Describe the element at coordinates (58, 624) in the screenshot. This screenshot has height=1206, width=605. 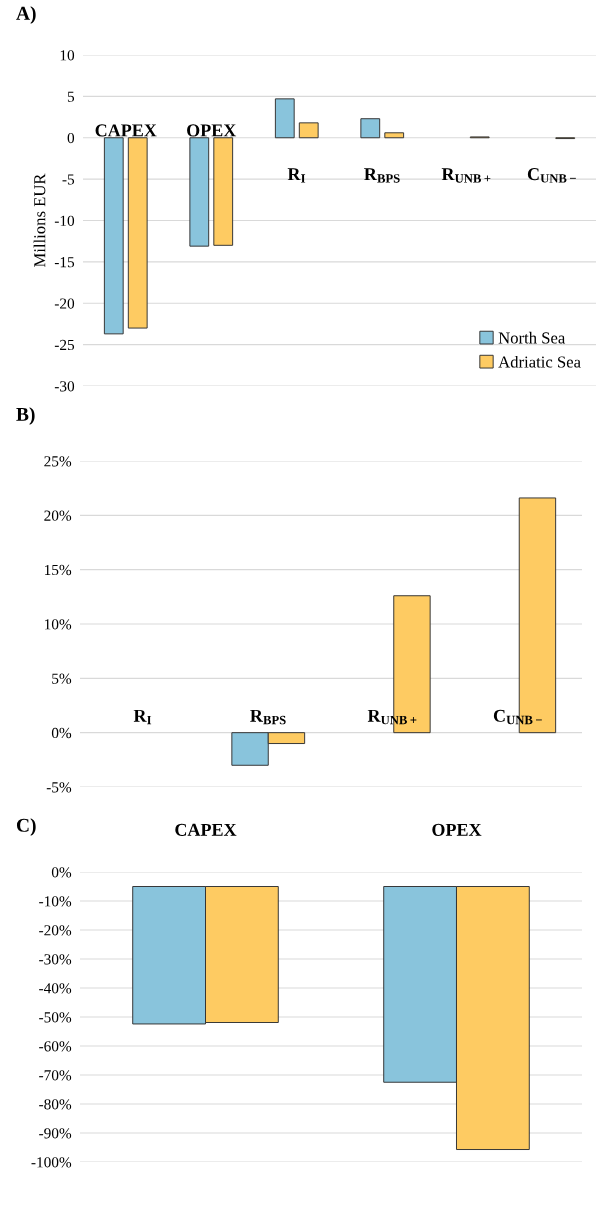
I see `y-tick-label: 10%` at that location.